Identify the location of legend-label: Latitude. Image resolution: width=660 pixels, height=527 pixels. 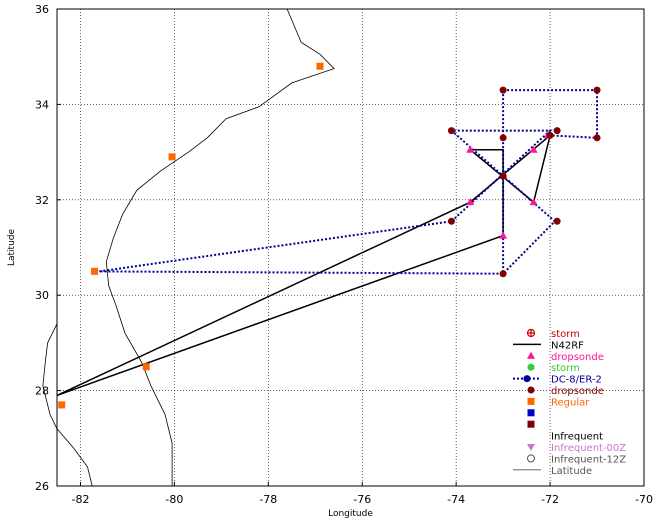
(571, 471).